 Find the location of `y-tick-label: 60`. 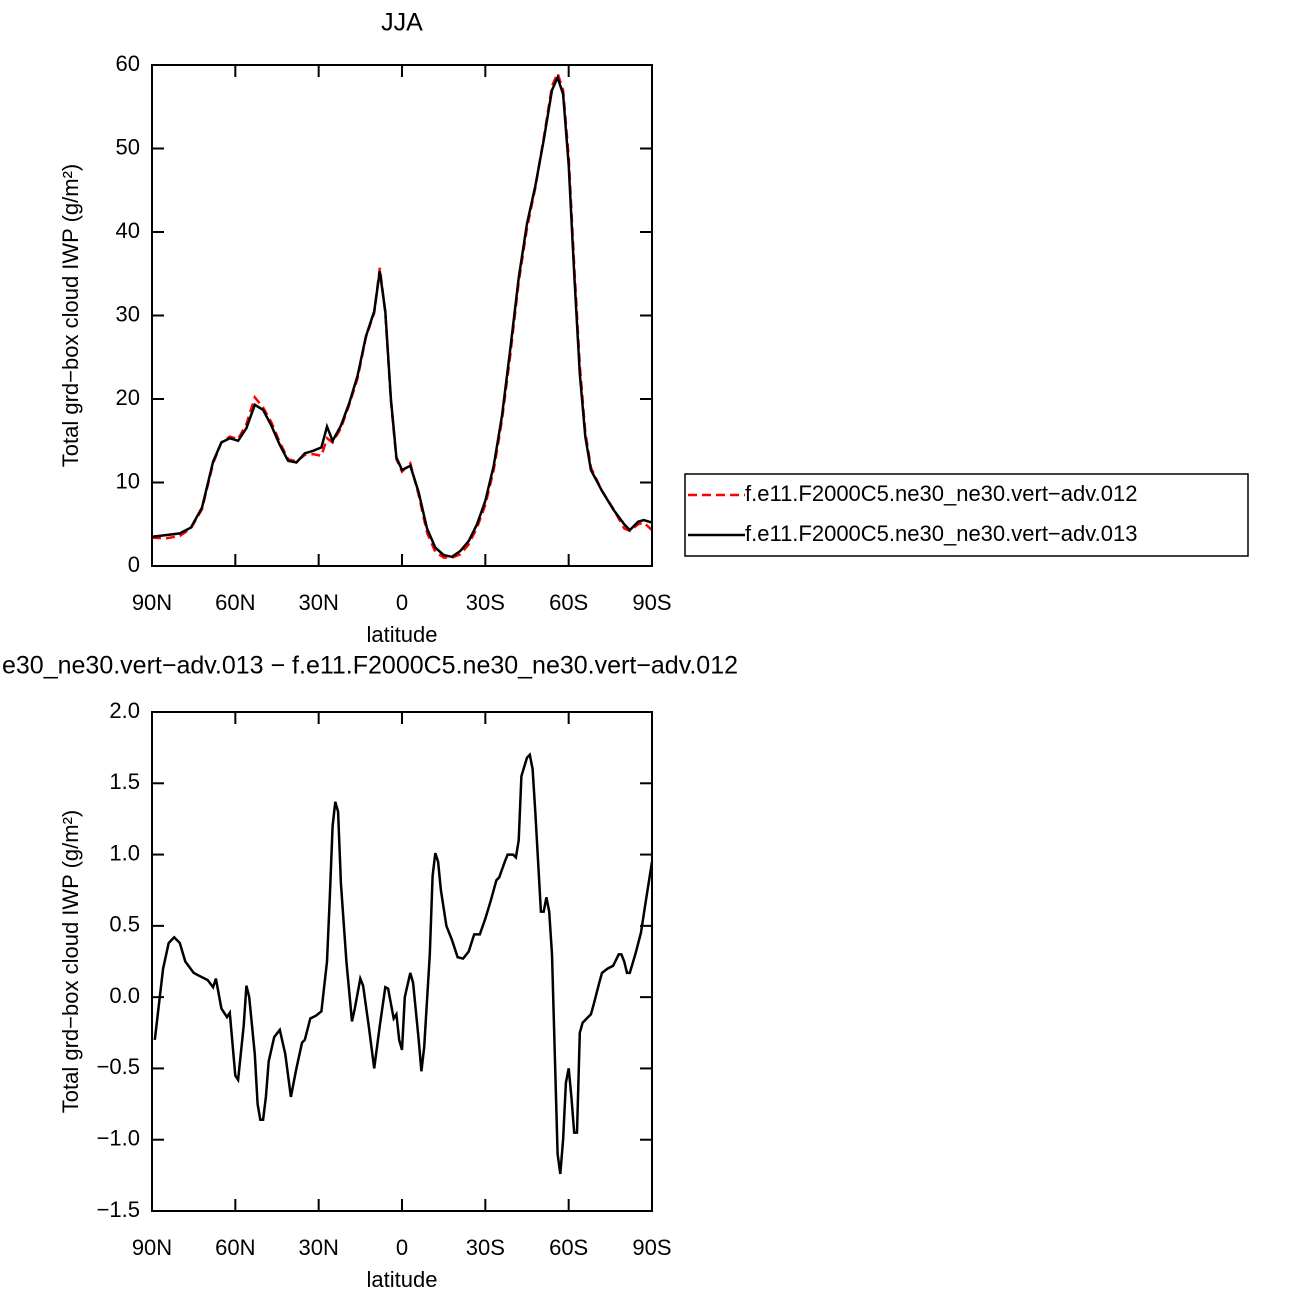

y-tick-label: 60 is located at coordinates (128, 63).